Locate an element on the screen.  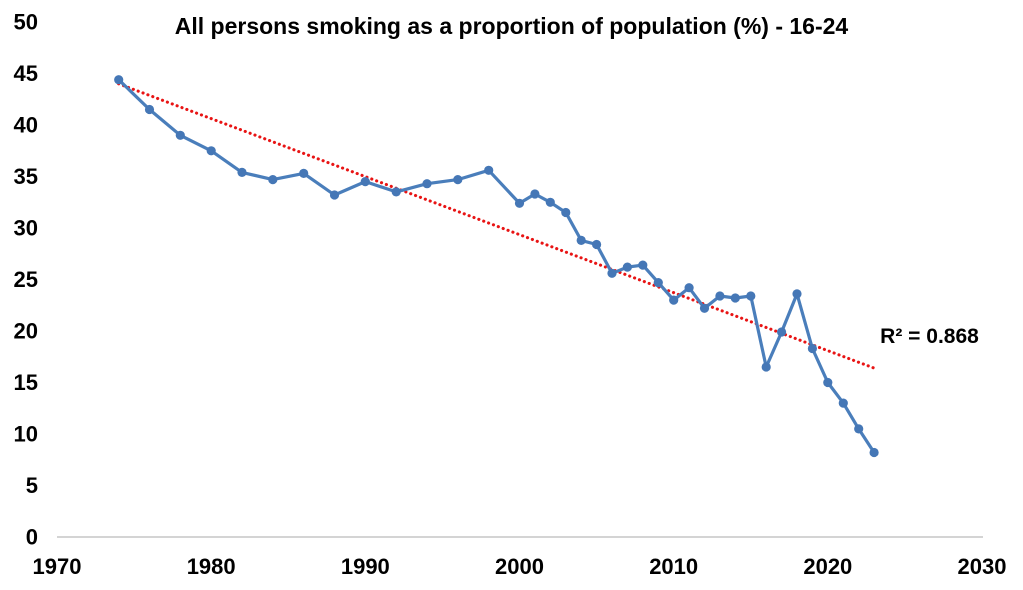
x-tick-label: 2010 is located at coordinates (673, 566).